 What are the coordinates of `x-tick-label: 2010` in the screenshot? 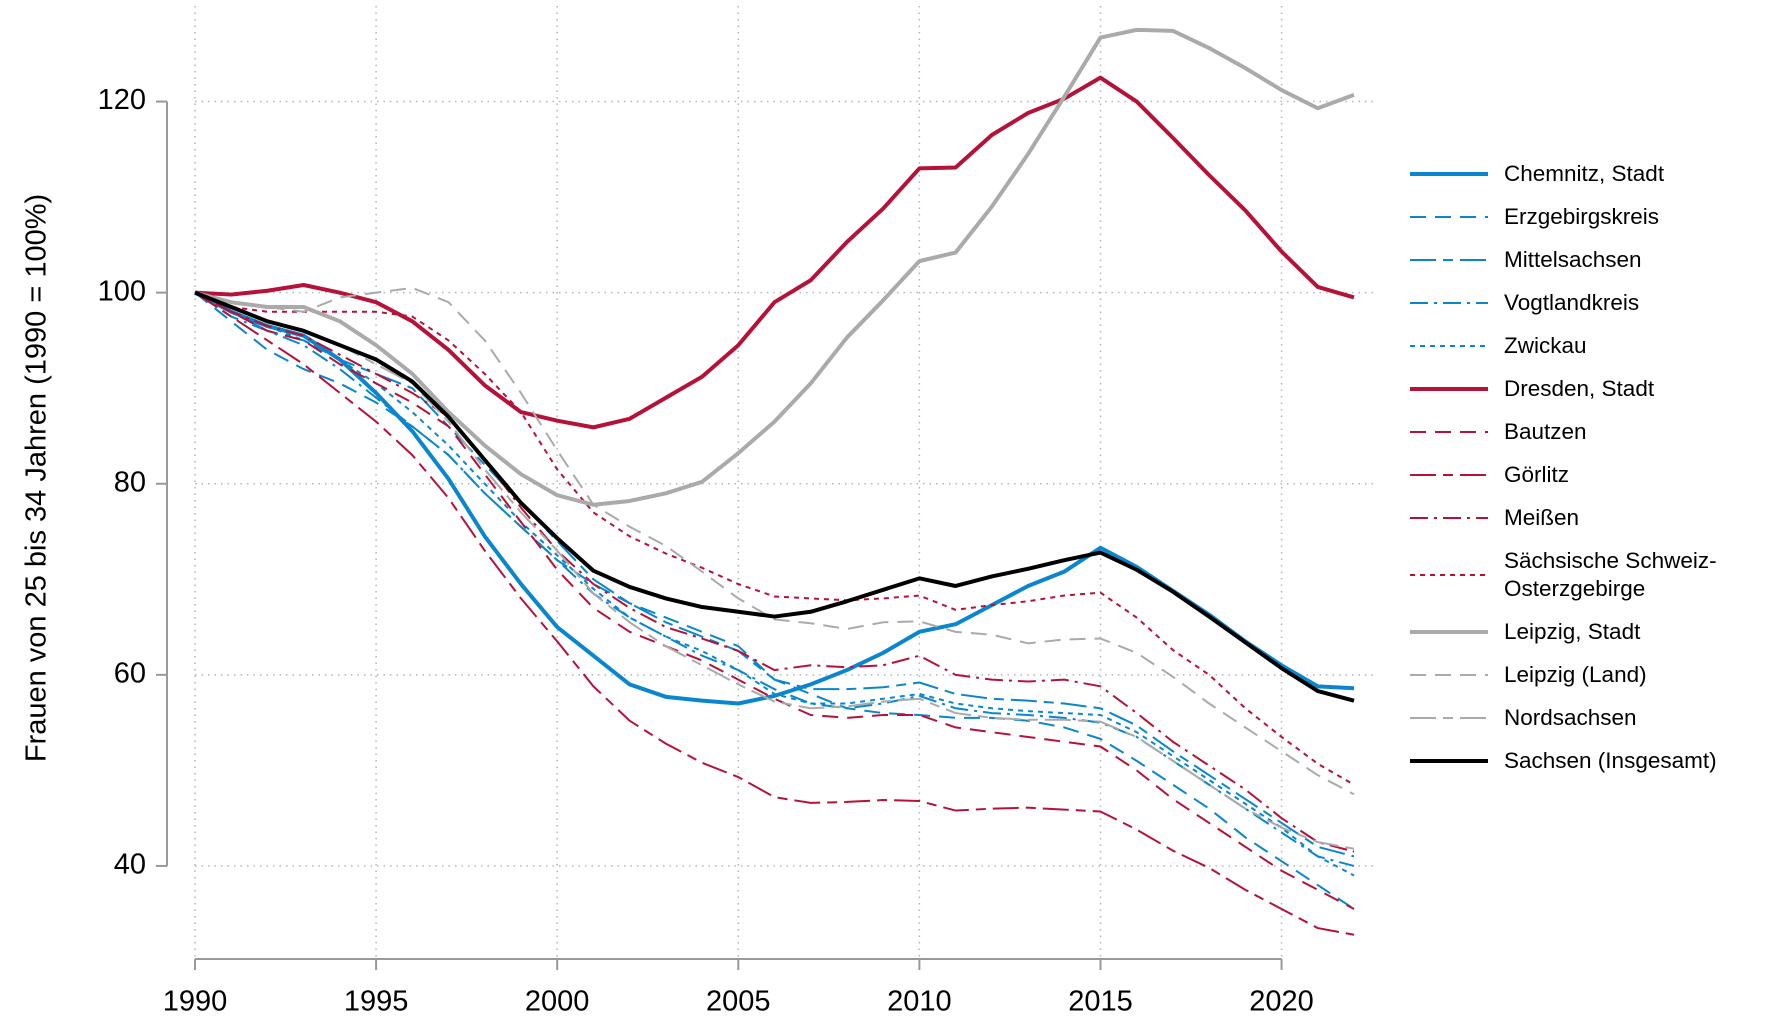 It's located at (919, 1002).